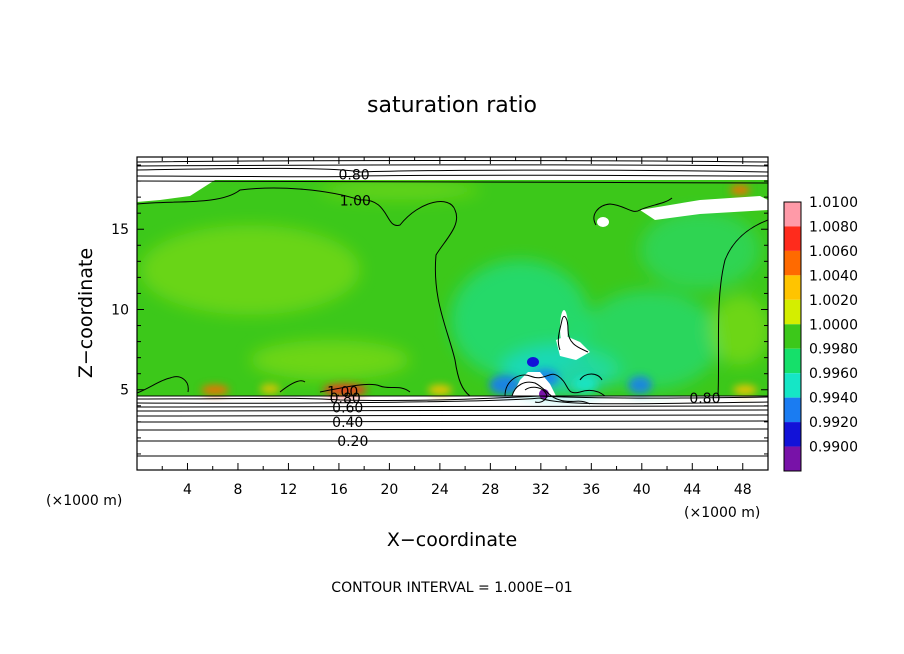 This screenshot has width=904, height=654. What do you see at coordinates (451, 588) in the screenshot?
I see `contour-interval-footer: CONTOUR INTERVAL = 1.000E−01` at bounding box center [451, 588].